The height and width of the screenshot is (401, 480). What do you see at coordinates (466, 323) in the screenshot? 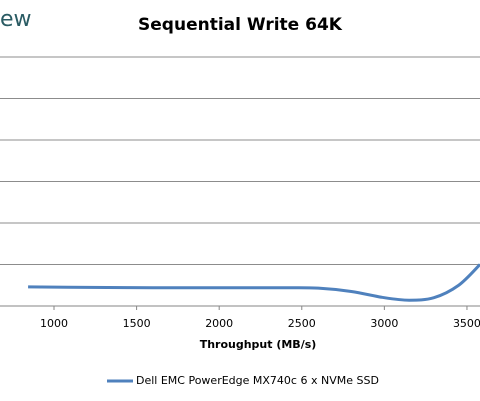
I see `x-tick-label: 3500` at bounding box center [466, 323].